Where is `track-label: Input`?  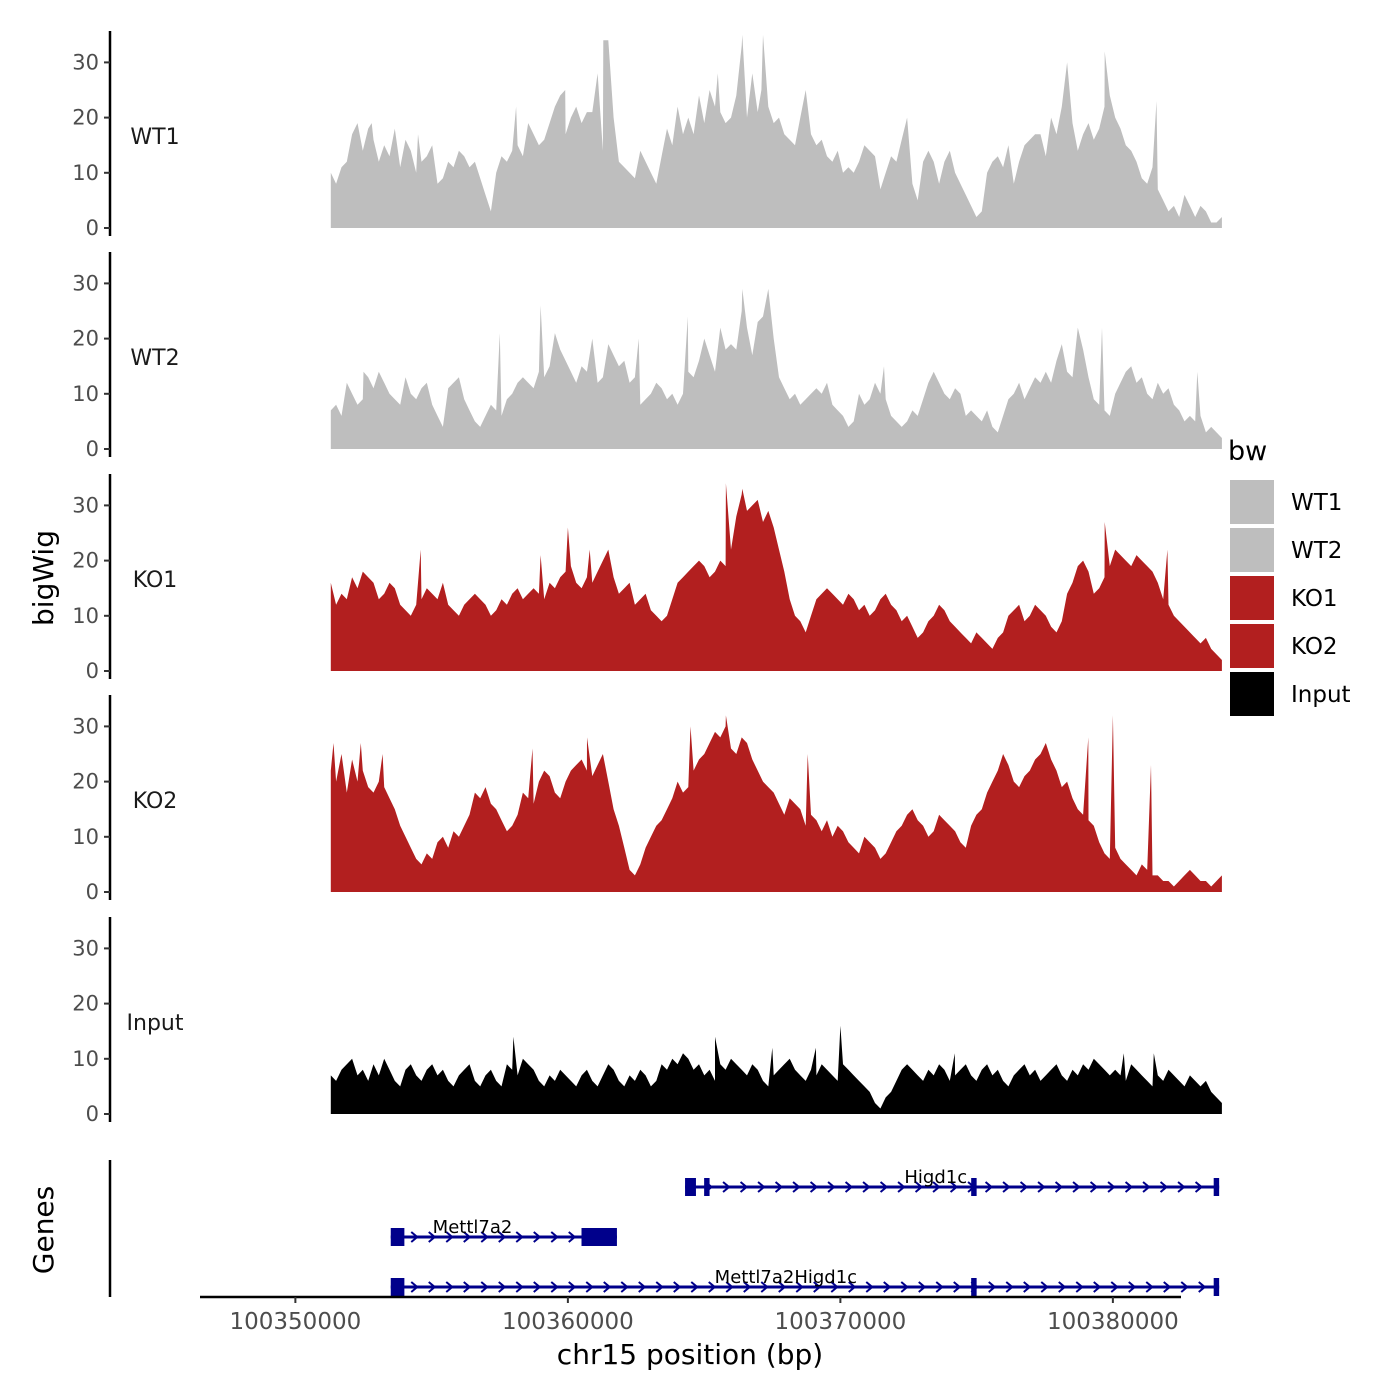 track-label: Input is located at coordinates (155, 1023).